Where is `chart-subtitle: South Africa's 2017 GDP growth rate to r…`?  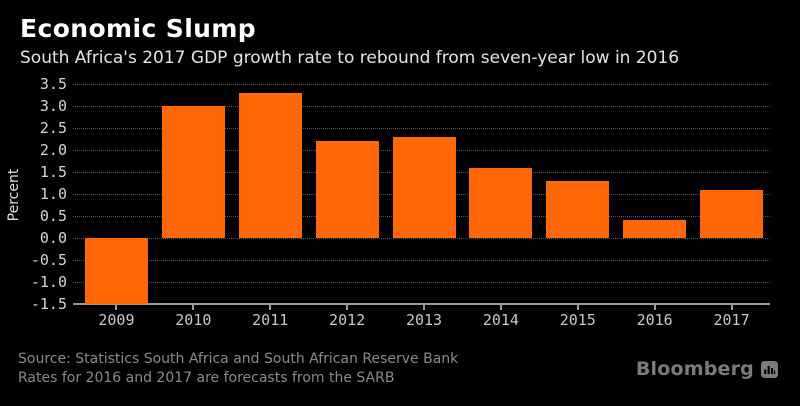 chart-subtitle: South Africa's 2017 GDP growth rate to r… is located at coordinates (350, 58).